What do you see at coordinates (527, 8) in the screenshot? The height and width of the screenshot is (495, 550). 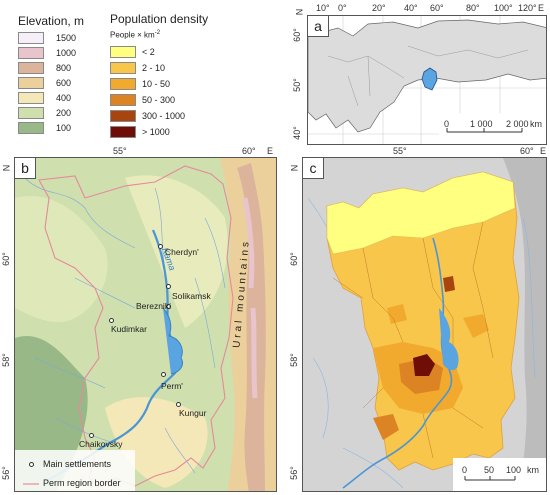 I see `panel-a-lon-120: 120°` at bounding box center [527, 8].